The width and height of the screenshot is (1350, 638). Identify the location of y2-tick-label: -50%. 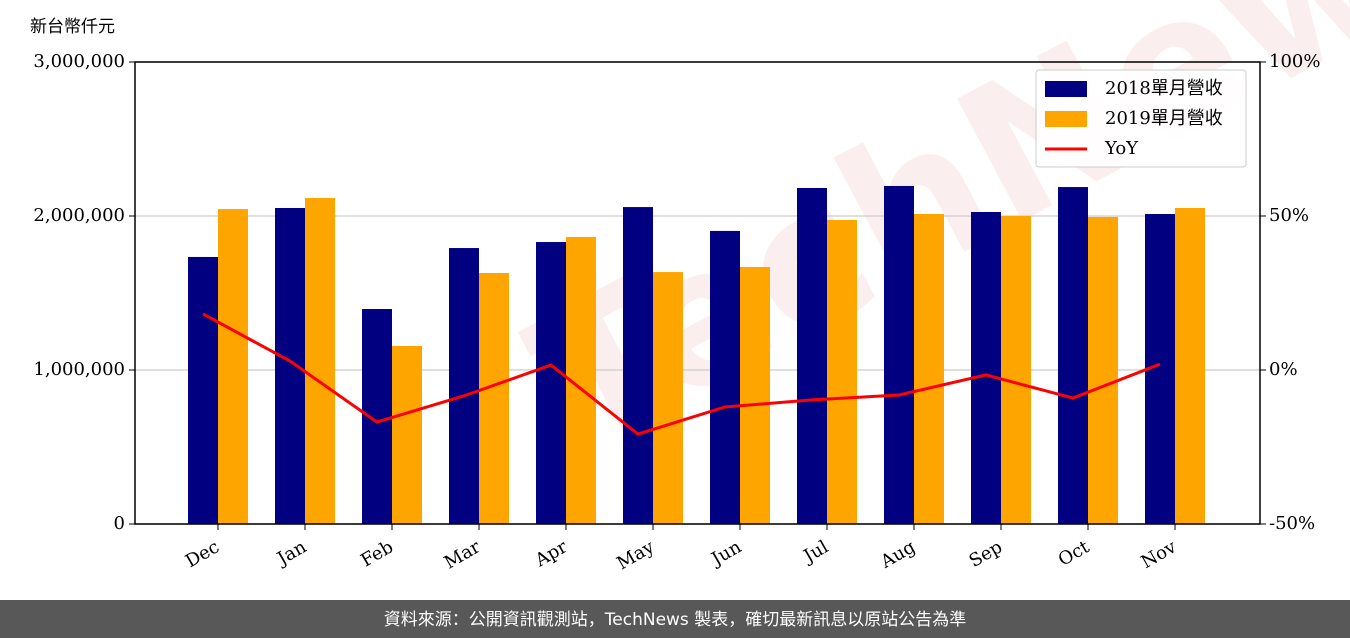
(1292, 523).